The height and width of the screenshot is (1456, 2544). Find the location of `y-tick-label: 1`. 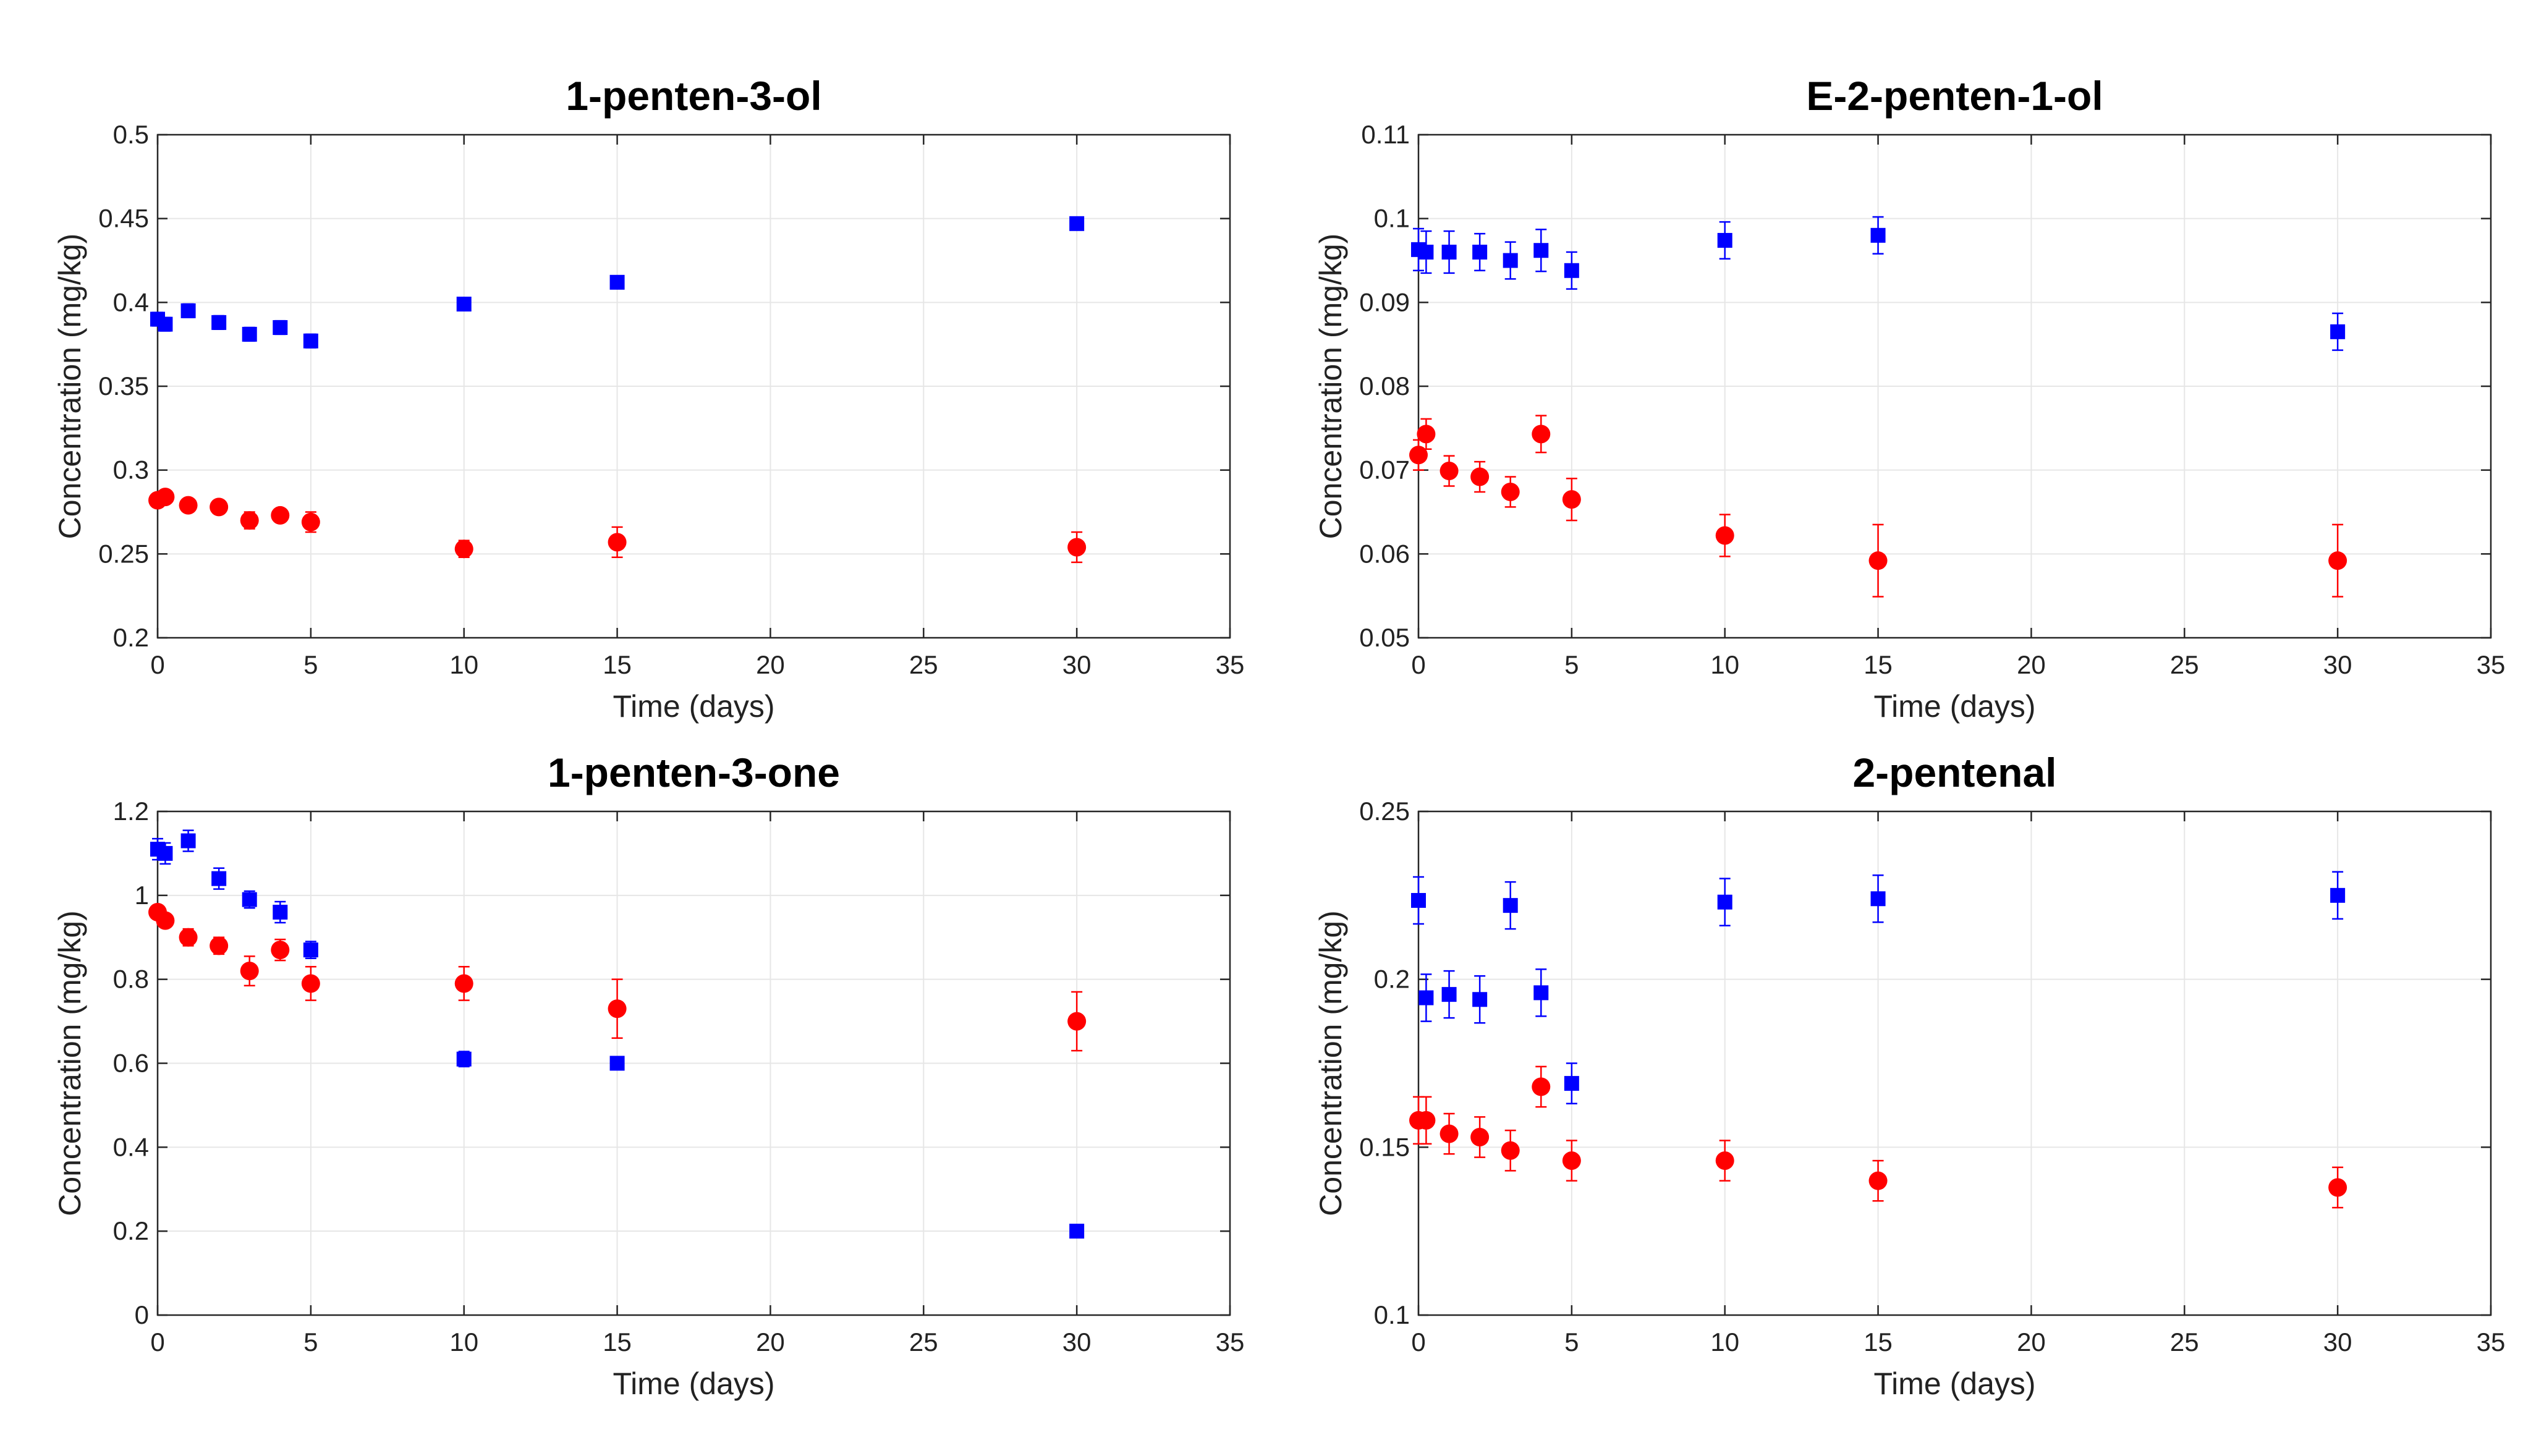

y-tick-label: 1 is located at coordinates (142, 895).